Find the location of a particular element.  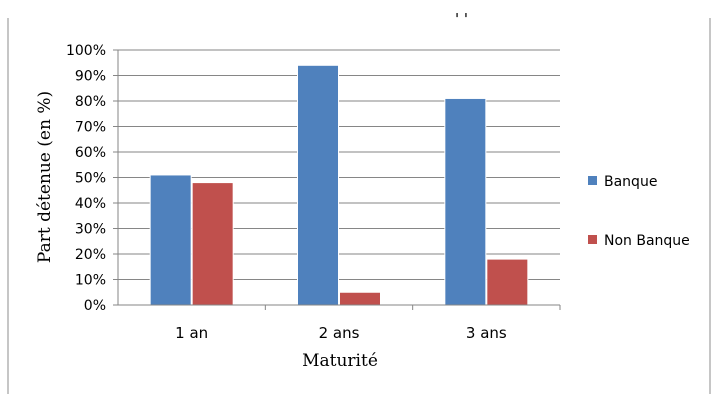

y-tick-label: 50% is located at coordinates (90, 179).